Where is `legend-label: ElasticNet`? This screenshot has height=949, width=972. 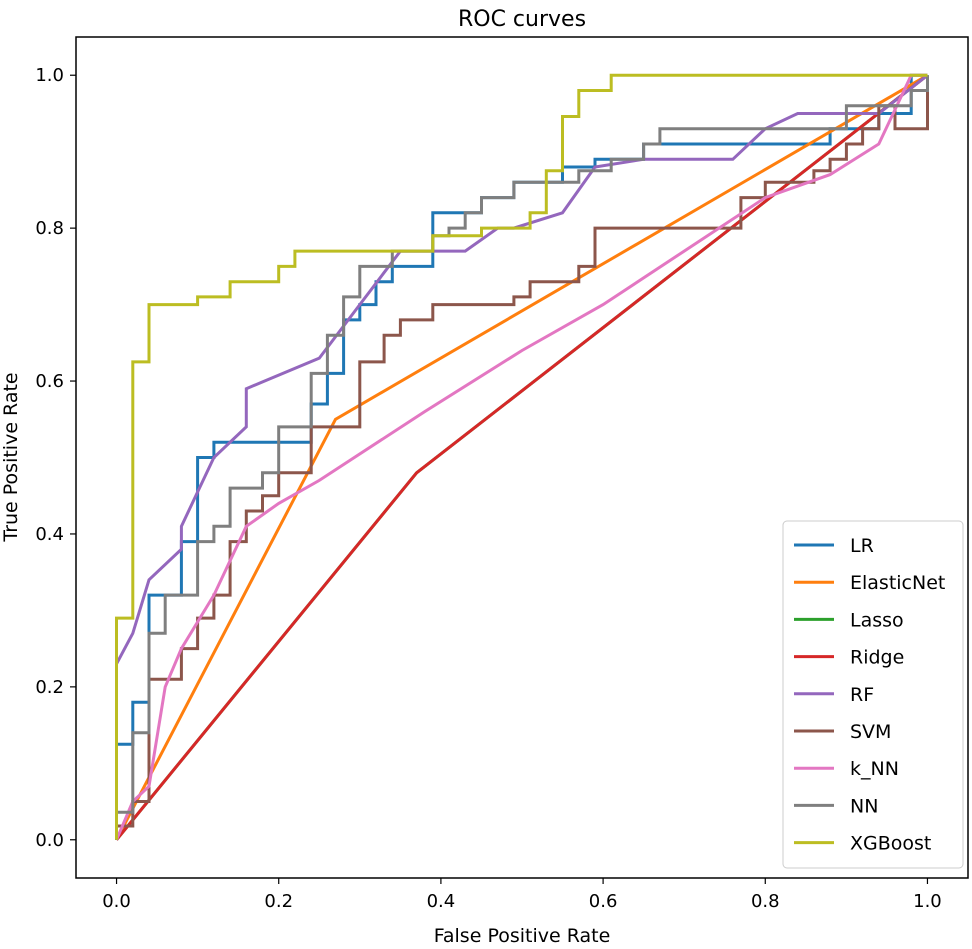
legend-label: ElasticNet is located at coordinates (897, 583).